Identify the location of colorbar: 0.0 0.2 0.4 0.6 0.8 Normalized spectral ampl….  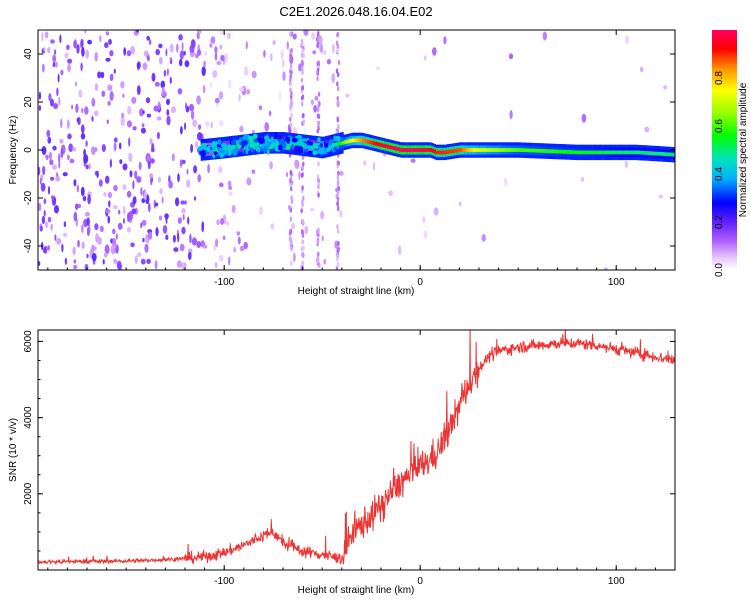
(730, 153).